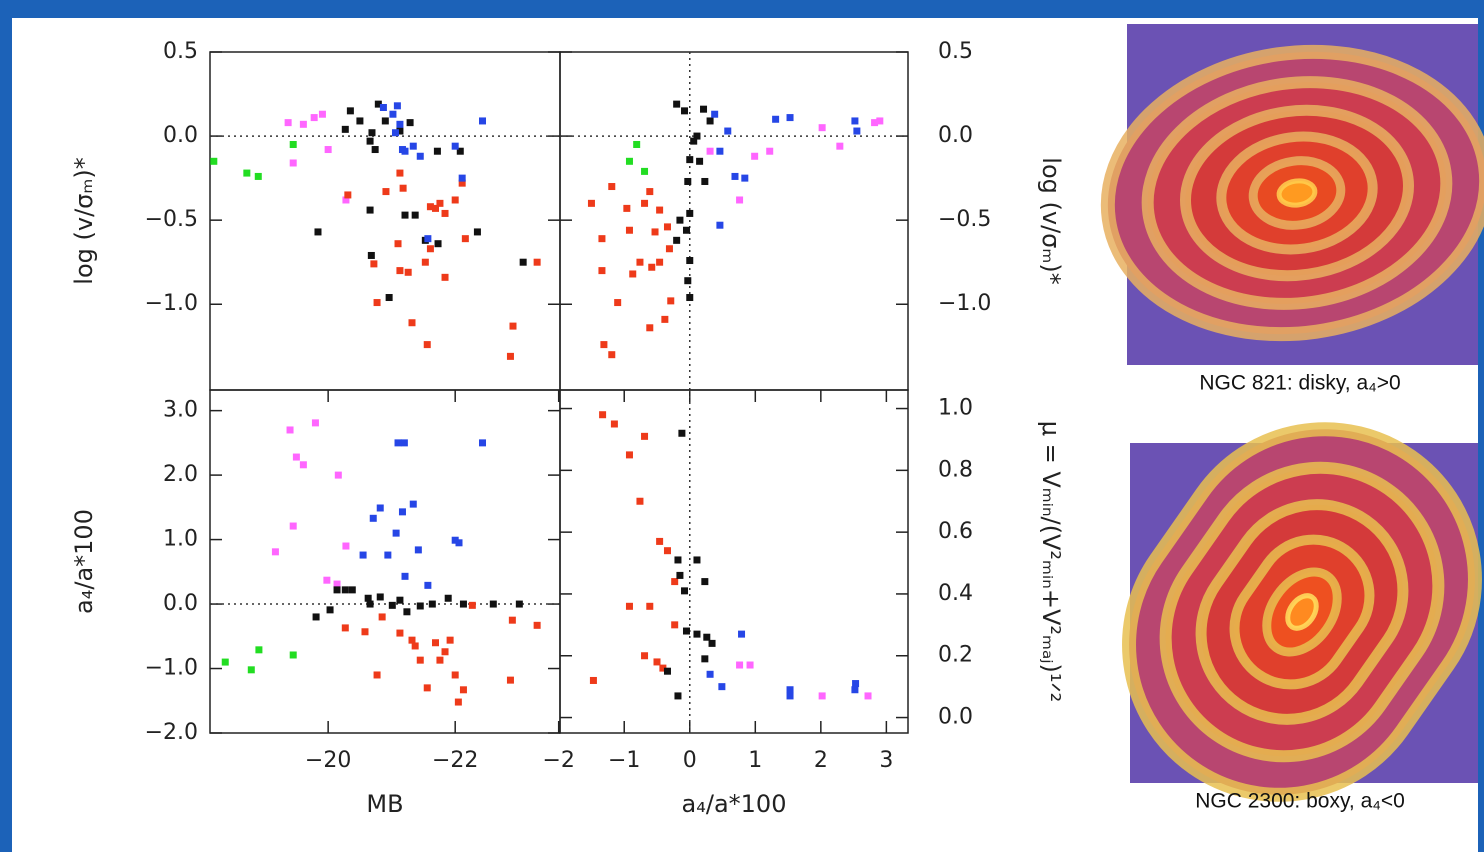 This screenshot has height=852, width=1484. Describe the element at coordinates (384, 804) in the screenshot. I see `x-axis-label: MB` at that location.